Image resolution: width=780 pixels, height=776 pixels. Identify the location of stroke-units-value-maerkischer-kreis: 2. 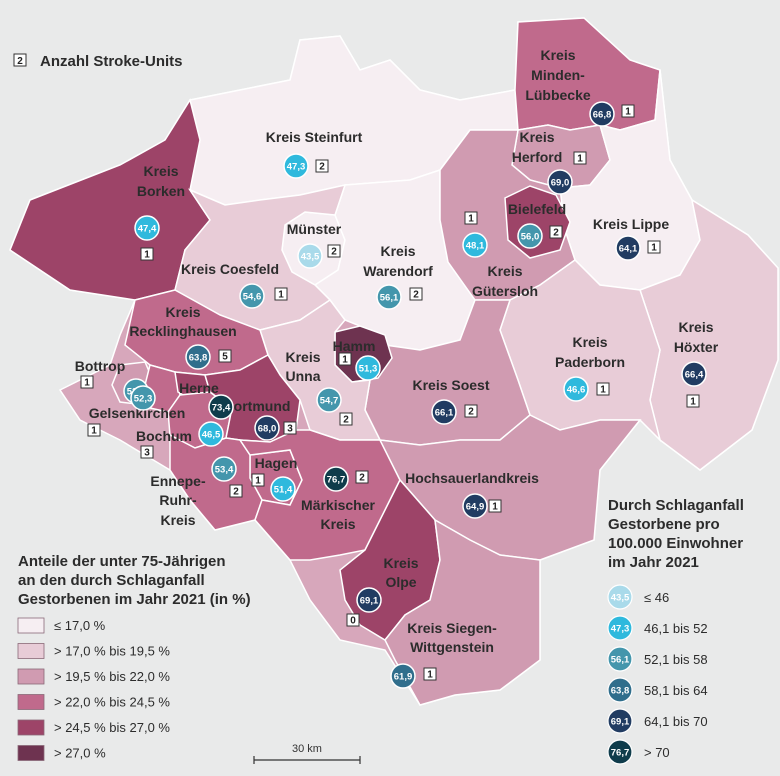
(362, 478).